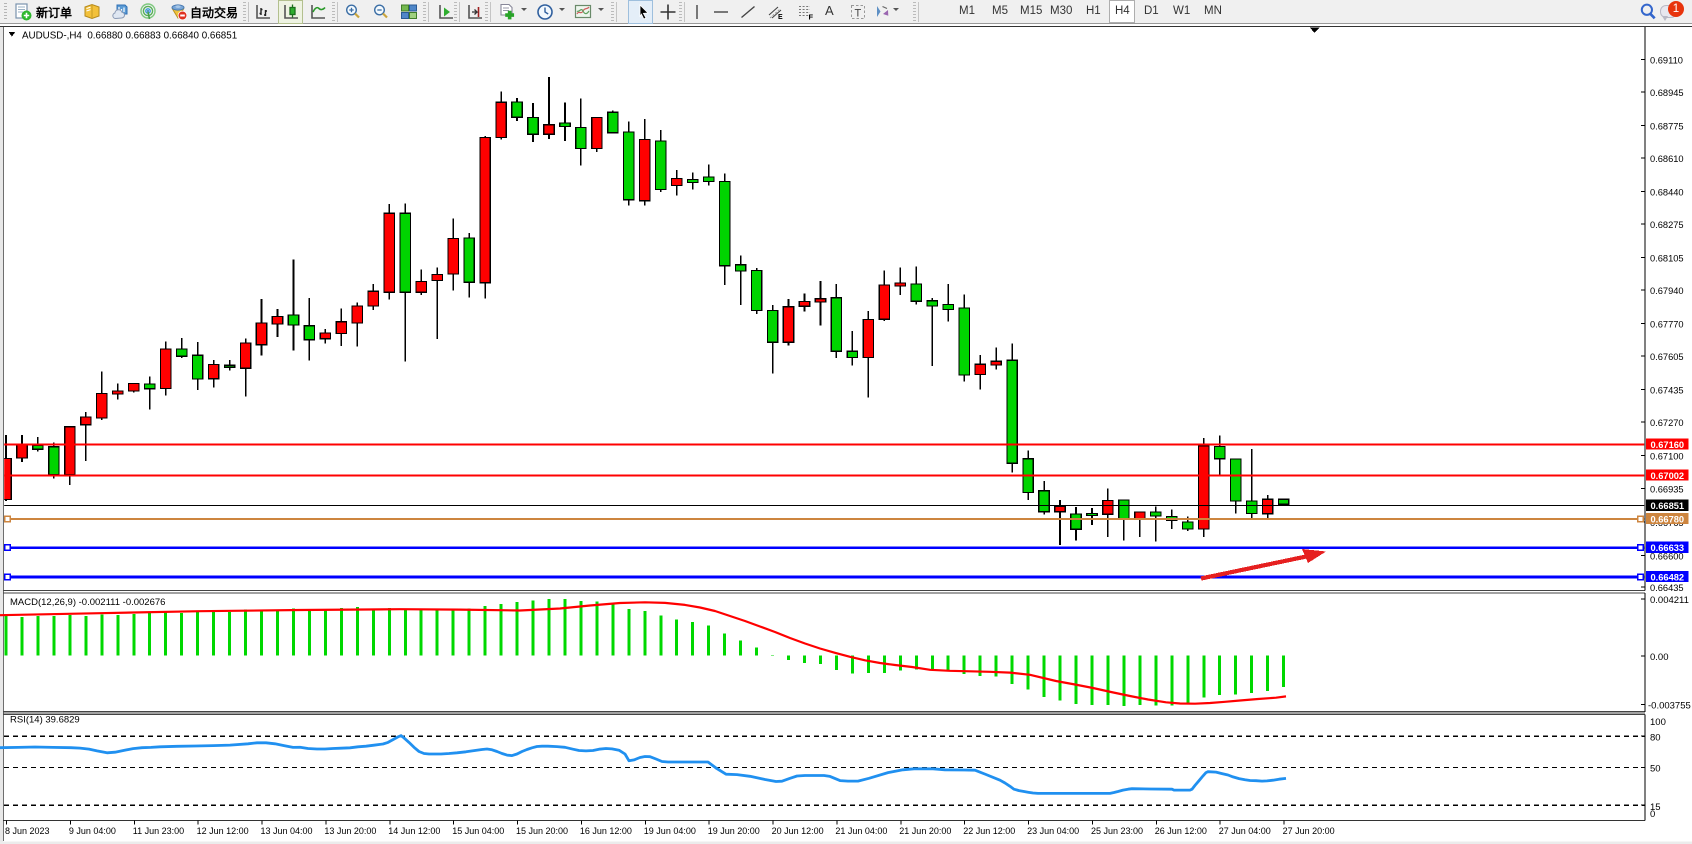 This screenshot has width=1692, height=844. Describe the element at coordinates (414, 831) in the screenshot. I see `svg-text: 14 Jun 12:00` at that location.